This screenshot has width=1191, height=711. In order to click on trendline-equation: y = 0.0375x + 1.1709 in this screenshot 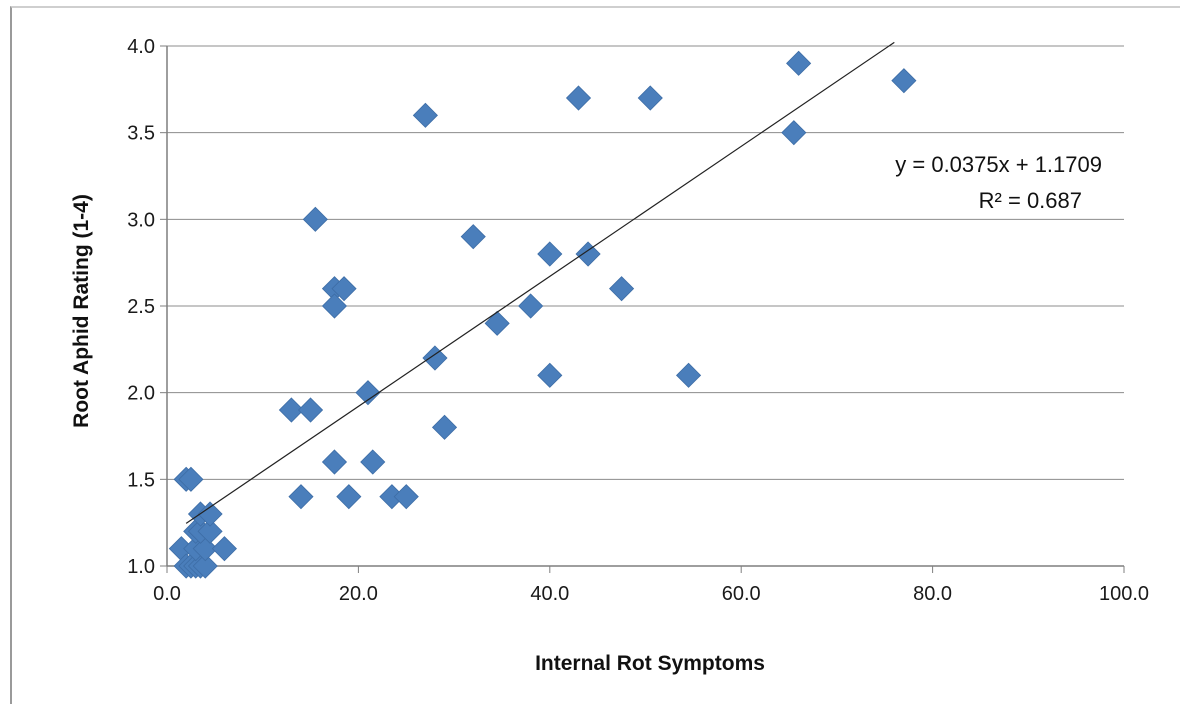, I will do `click(998, 164)`.